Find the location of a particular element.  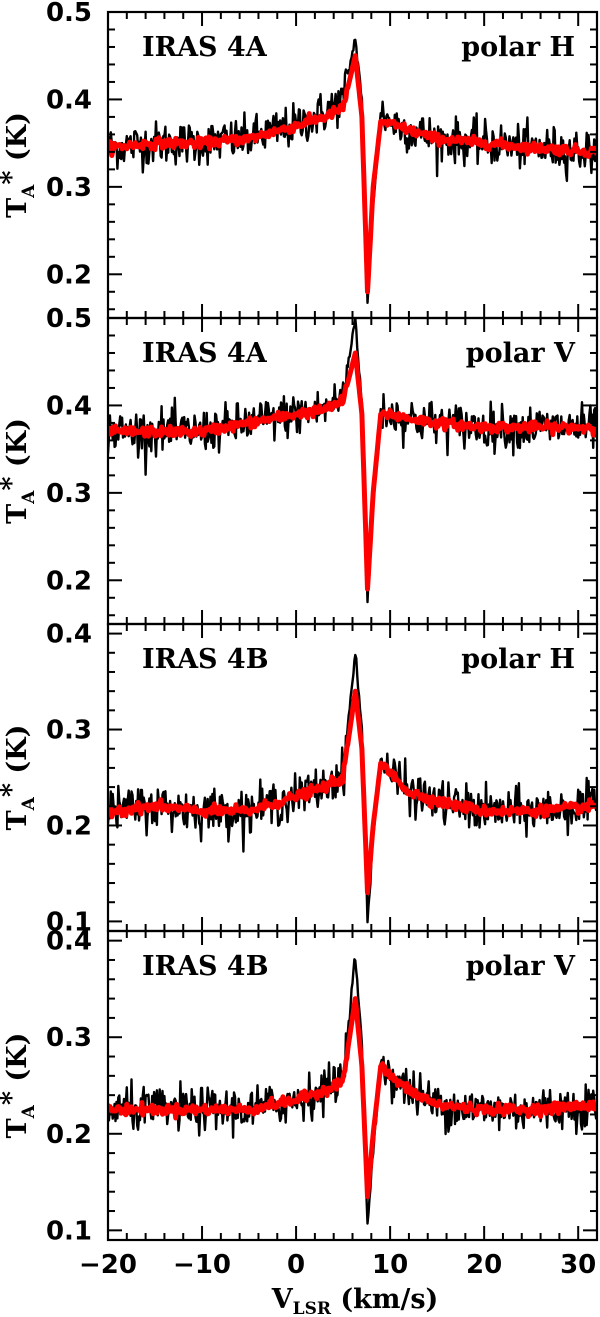

x-tick-label: 20 is located at coordinates (484, 1265).